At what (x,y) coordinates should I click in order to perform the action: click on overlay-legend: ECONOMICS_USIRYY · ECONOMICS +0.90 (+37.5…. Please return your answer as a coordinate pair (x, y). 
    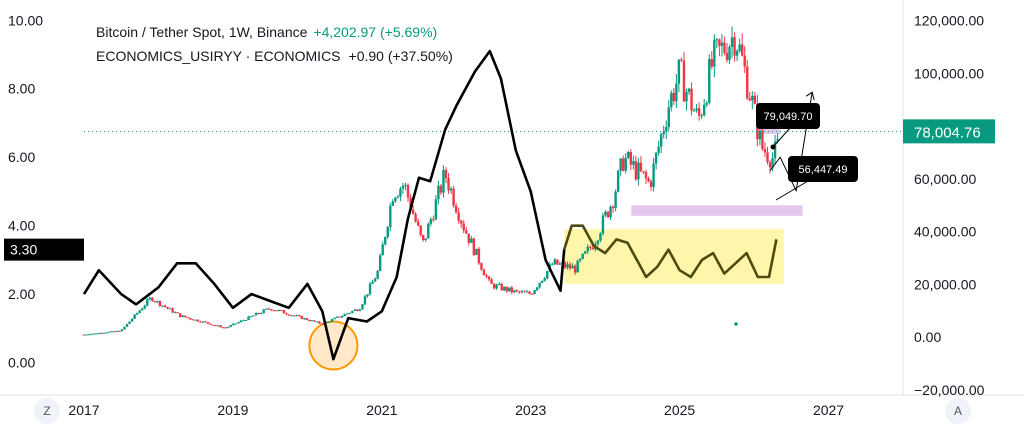
    Looking at the image, I should click on (274, 56).